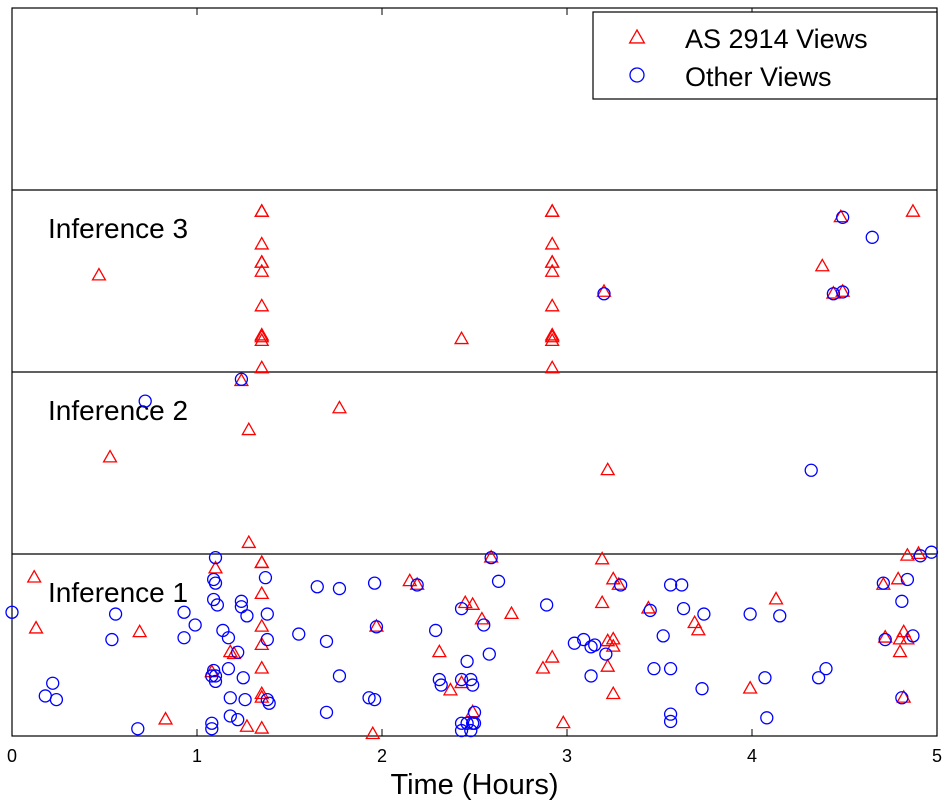 The height and width of the screenshot is (804, 946). Describe the element at coordinates (637, 75) in the screenshot. I see `legend-circle-icon` at that location.